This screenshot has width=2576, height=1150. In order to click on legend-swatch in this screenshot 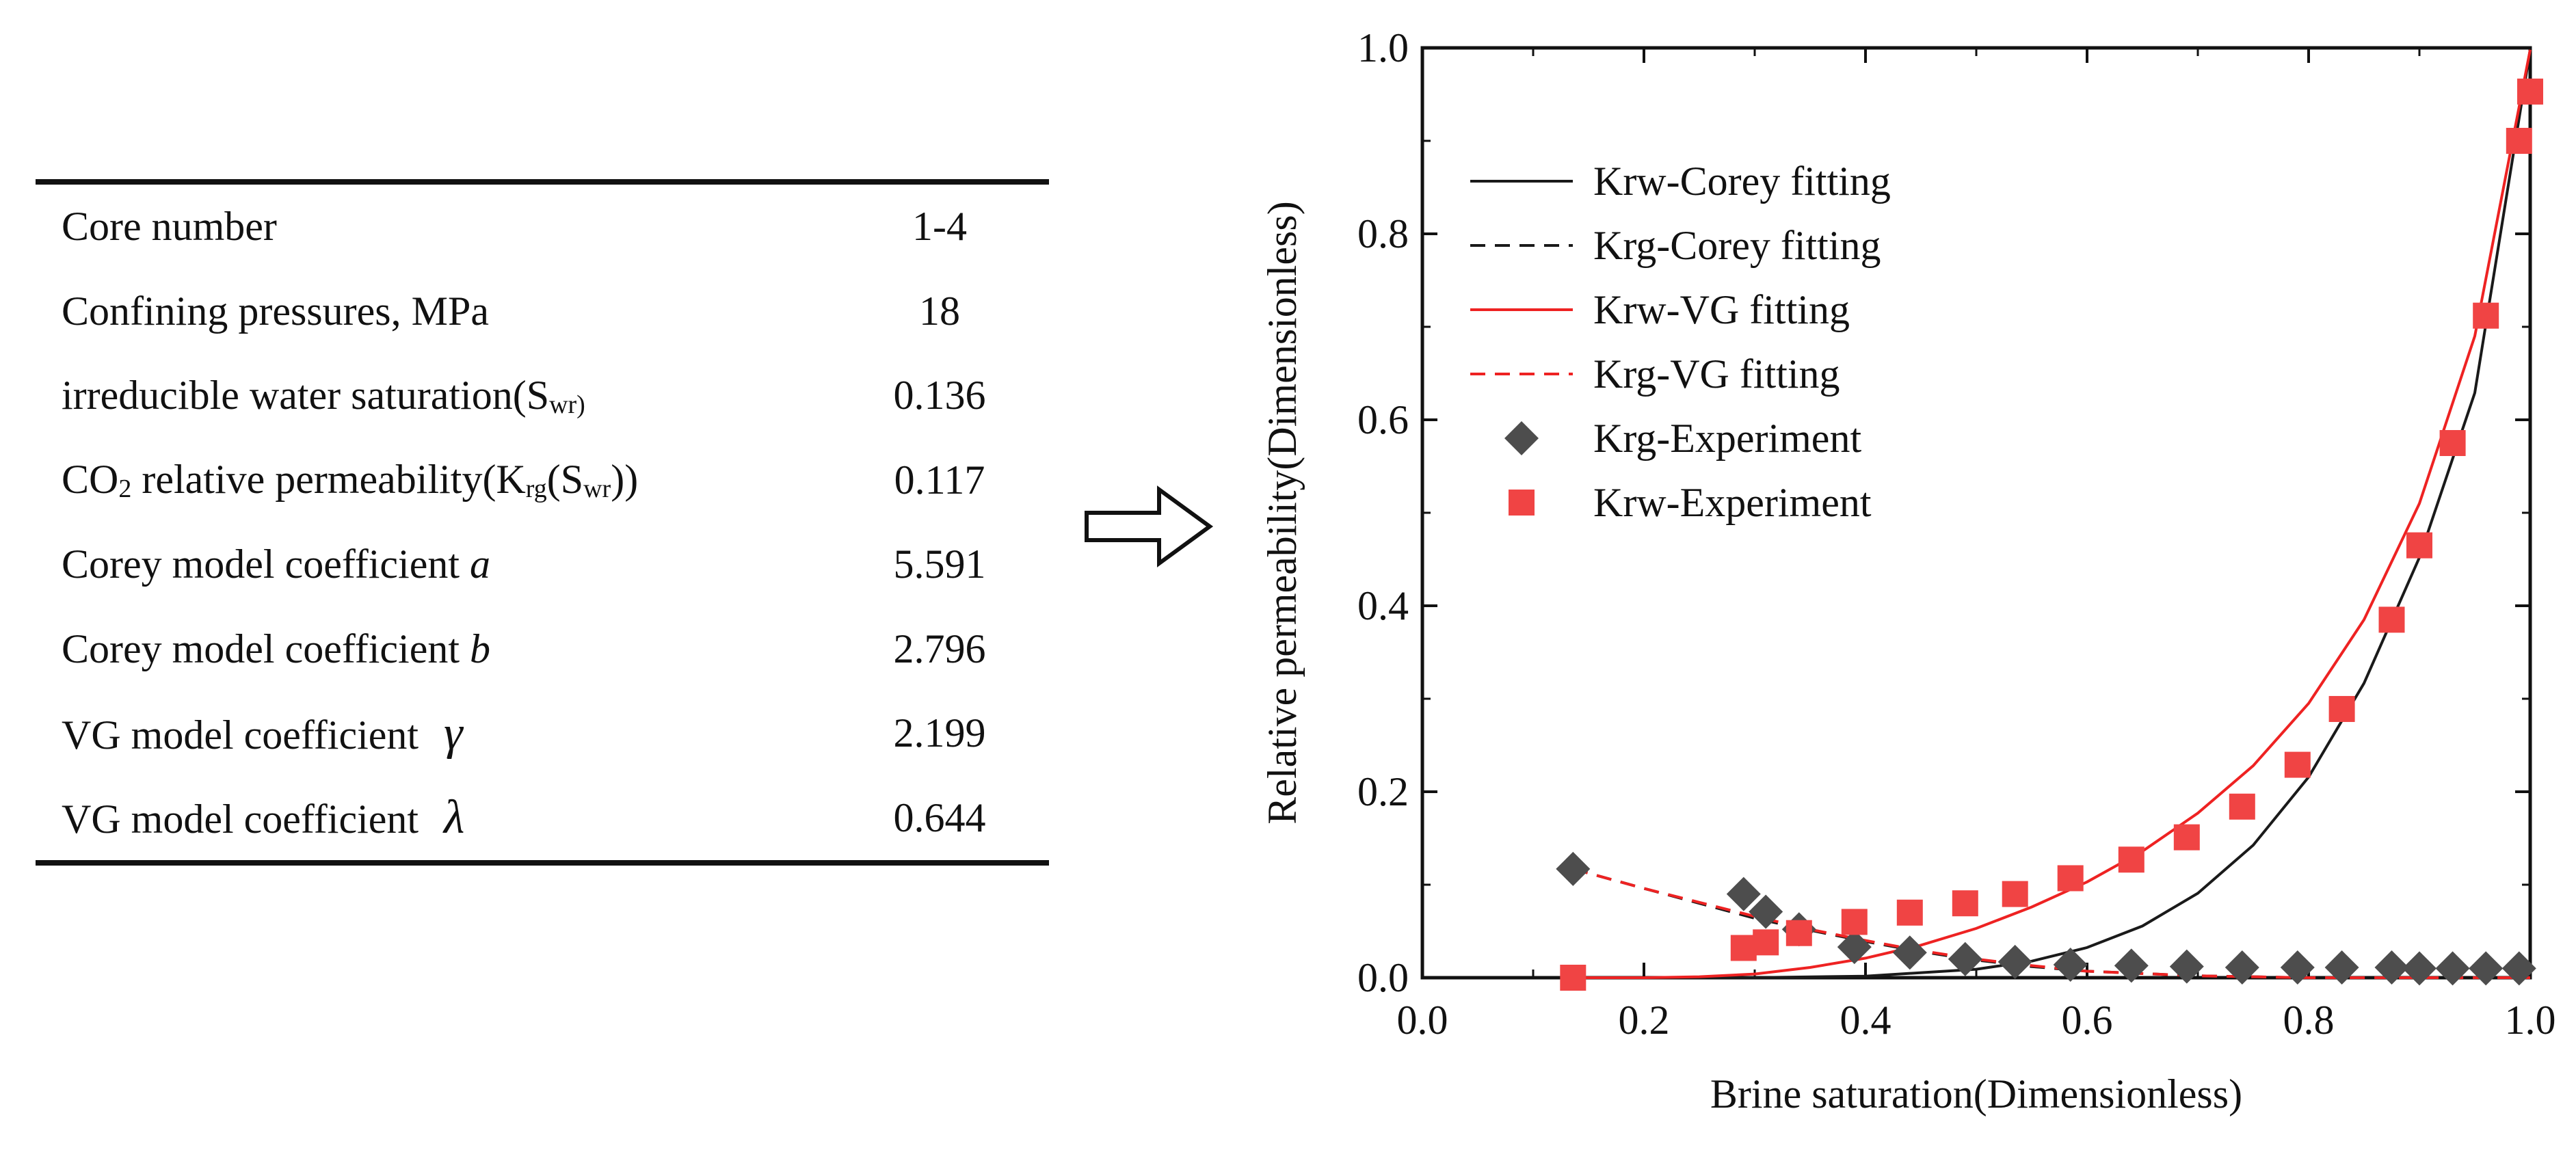, I will do `click(1522, 503)`.